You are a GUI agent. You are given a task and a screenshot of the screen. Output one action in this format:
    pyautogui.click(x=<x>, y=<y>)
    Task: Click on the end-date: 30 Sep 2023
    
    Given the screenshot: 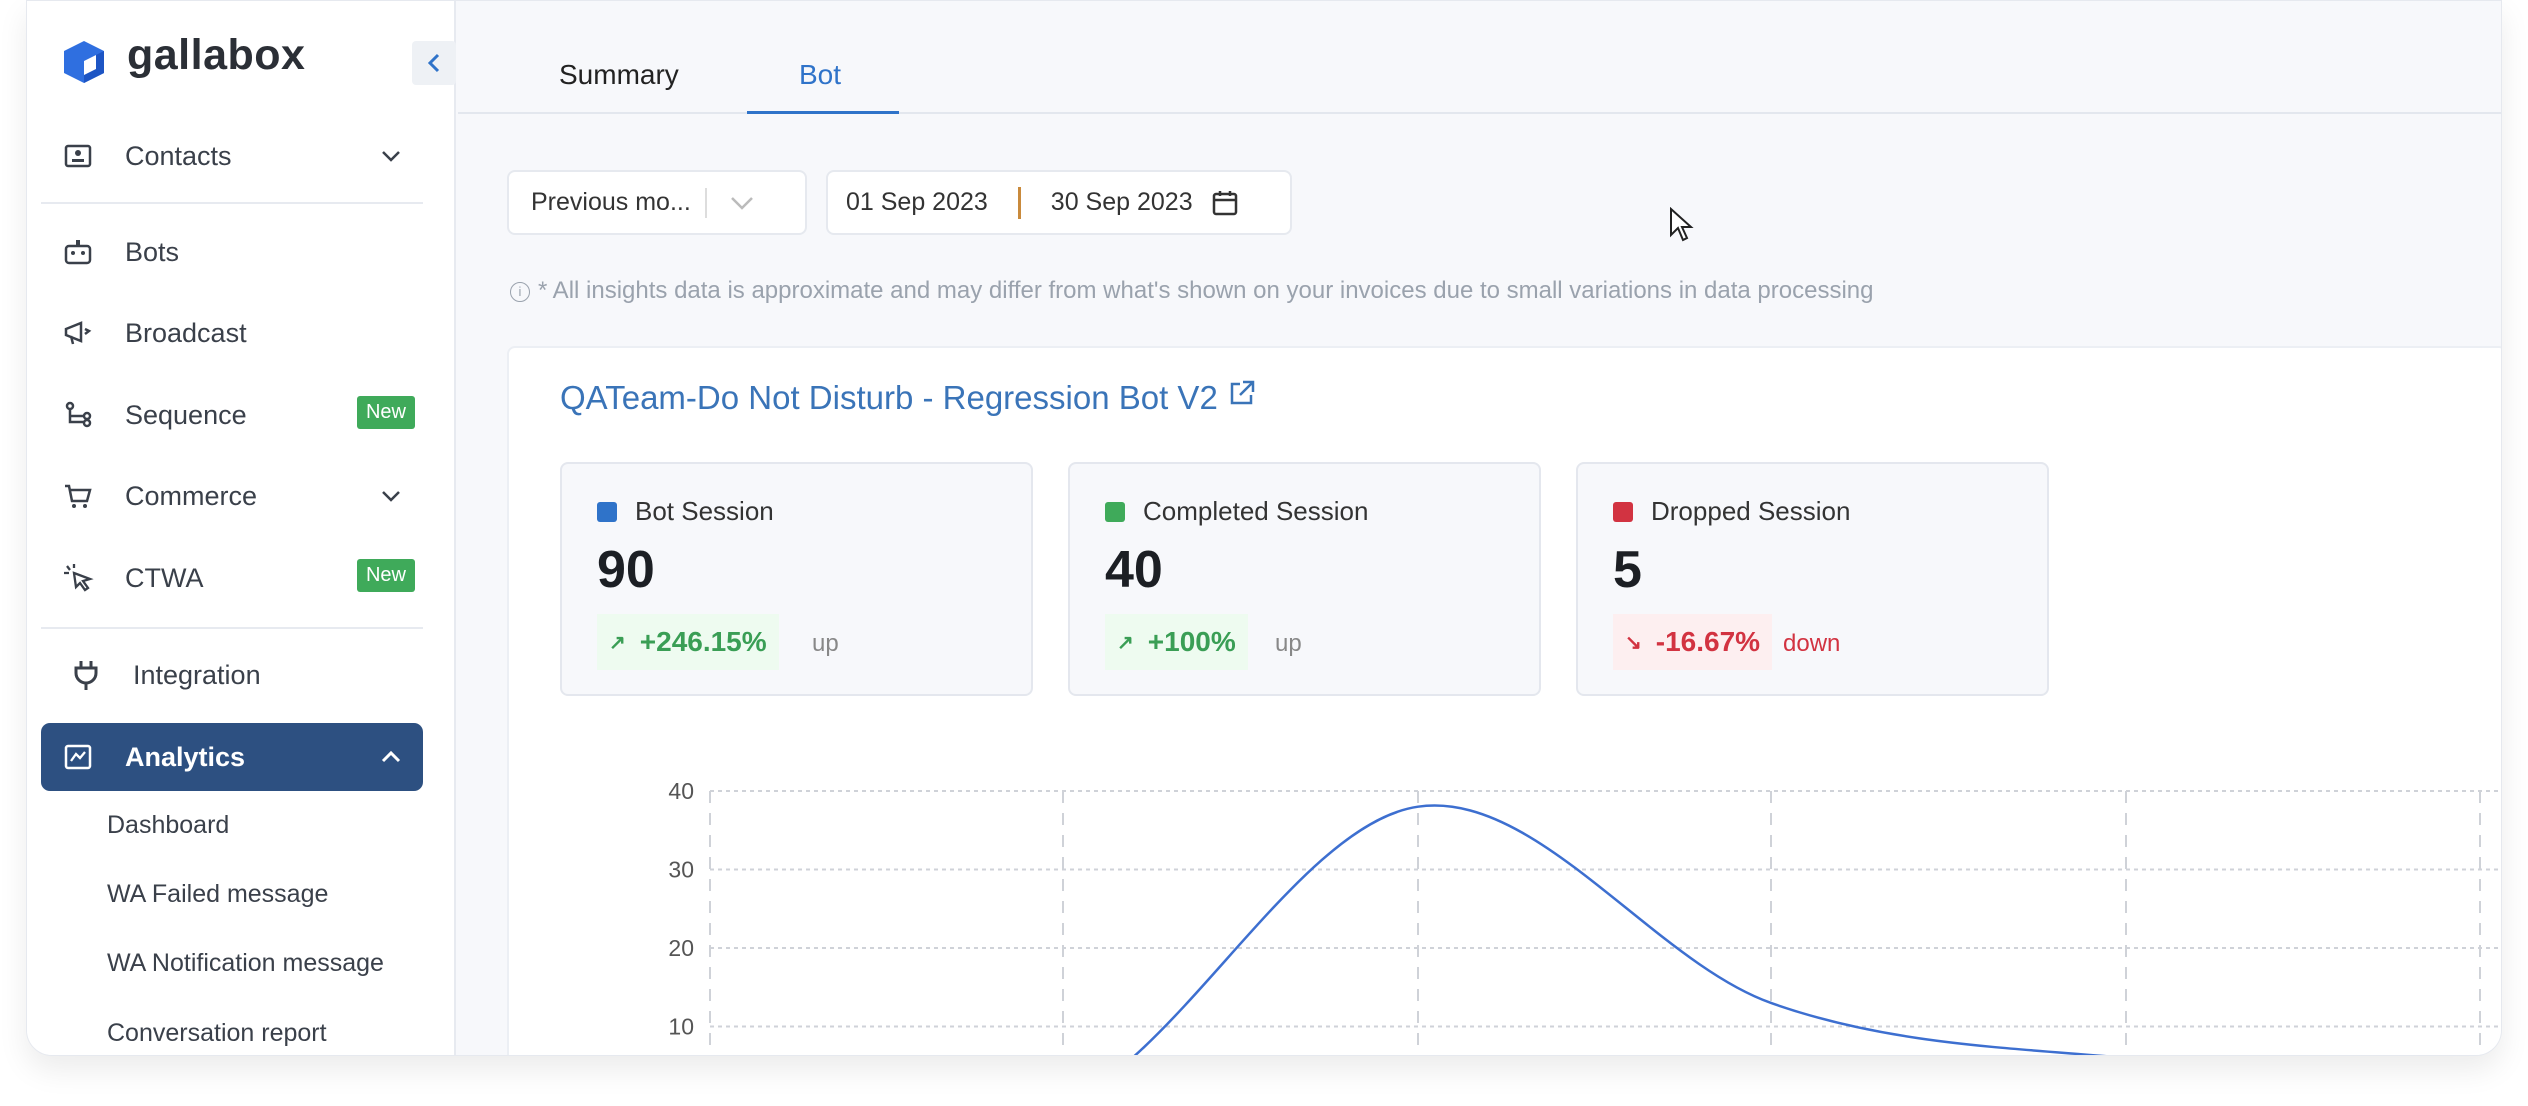 What is the action you would take?
    pyautogui.click(x=1121, y=202)
    